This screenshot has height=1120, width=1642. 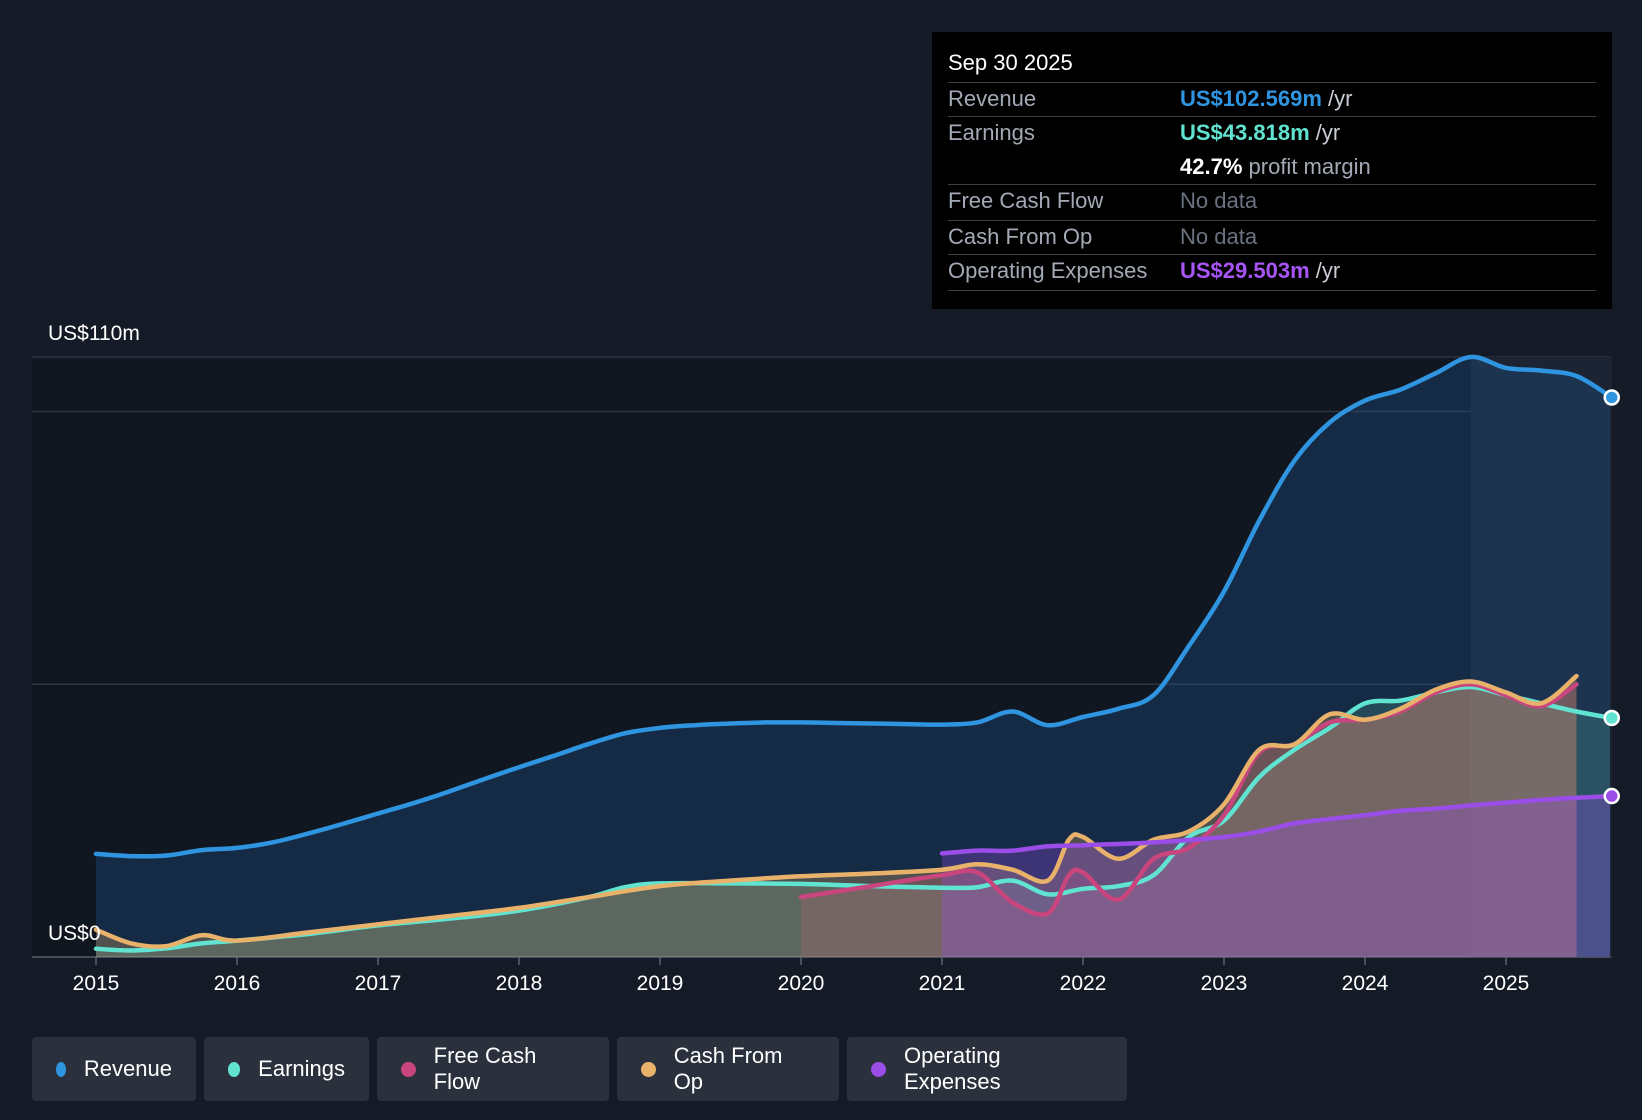 I want to click on legend-label: Earnings, so click(x=301, y=1068).